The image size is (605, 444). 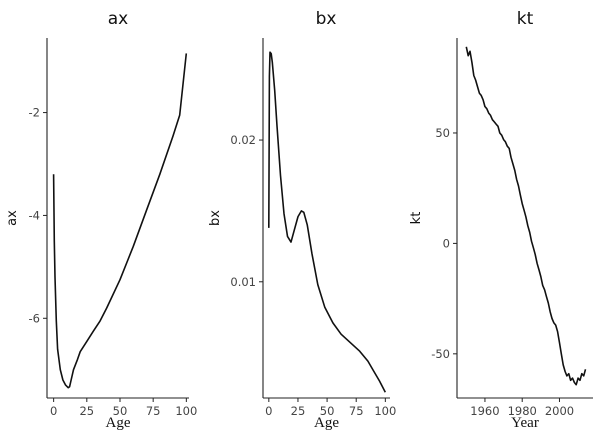 I want to click on x-tick-label: 1980, so click(x=522, y=411).